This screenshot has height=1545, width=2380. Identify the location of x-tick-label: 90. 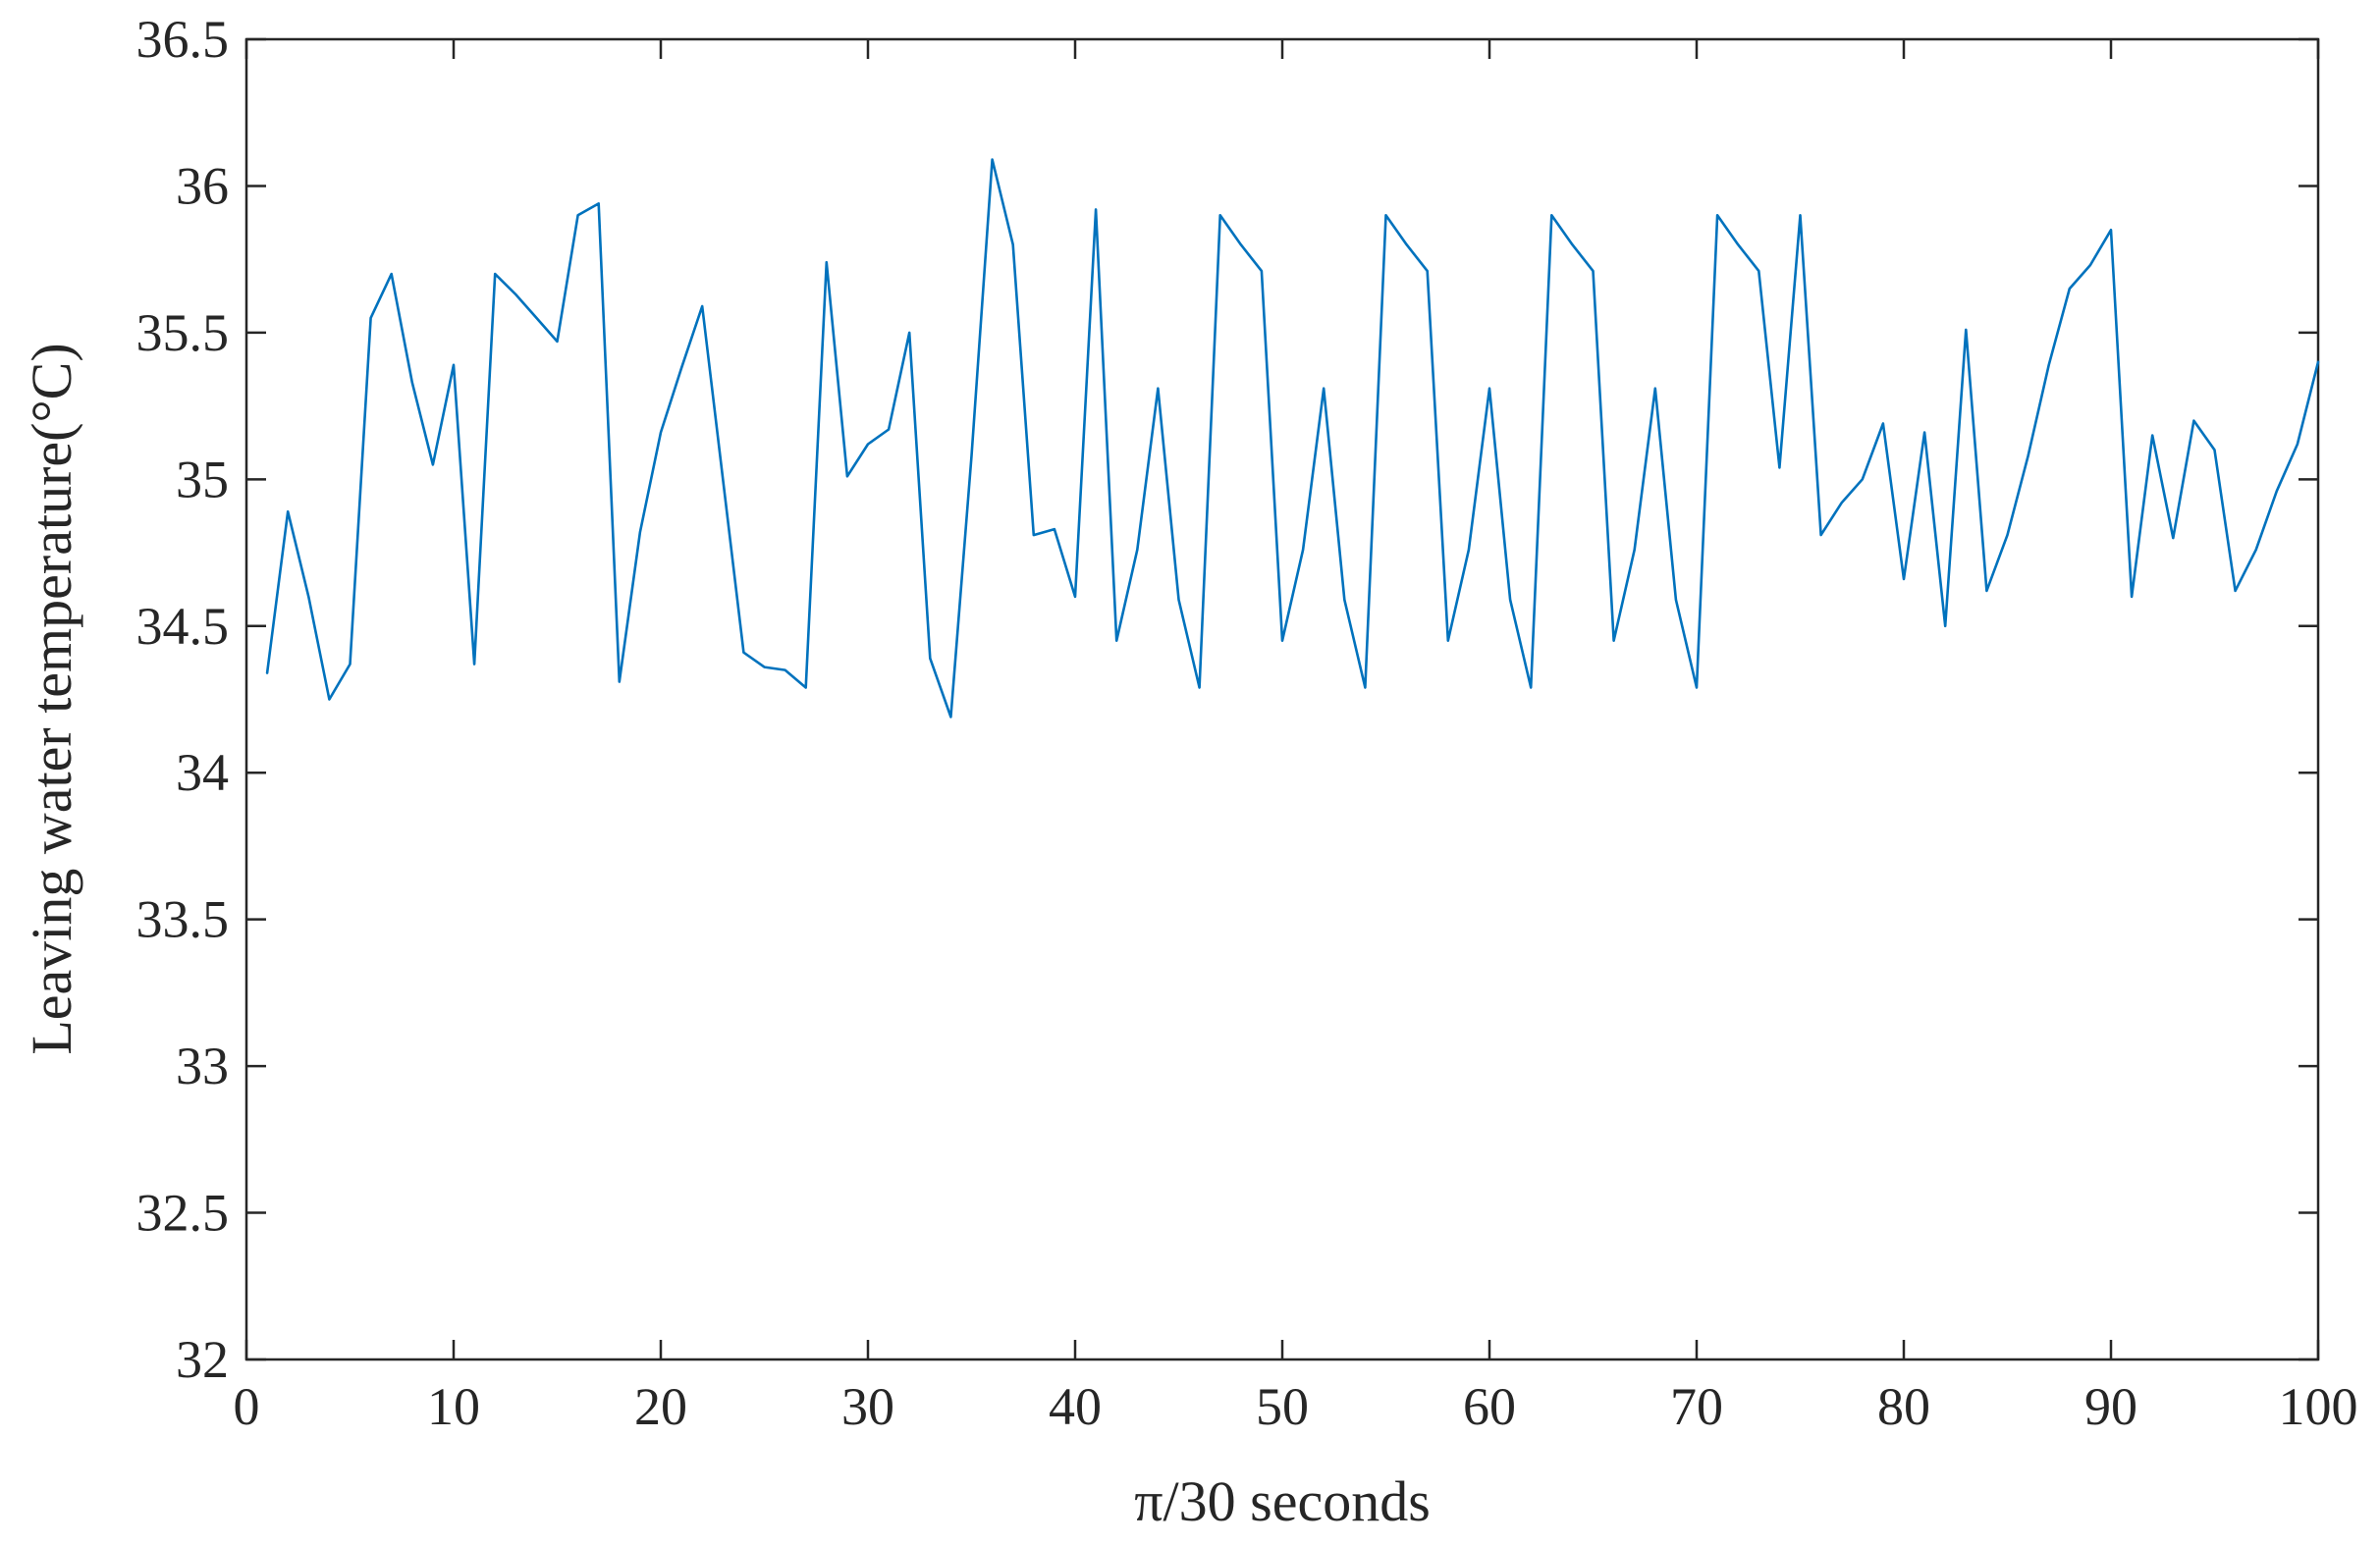
(2110, 1406).